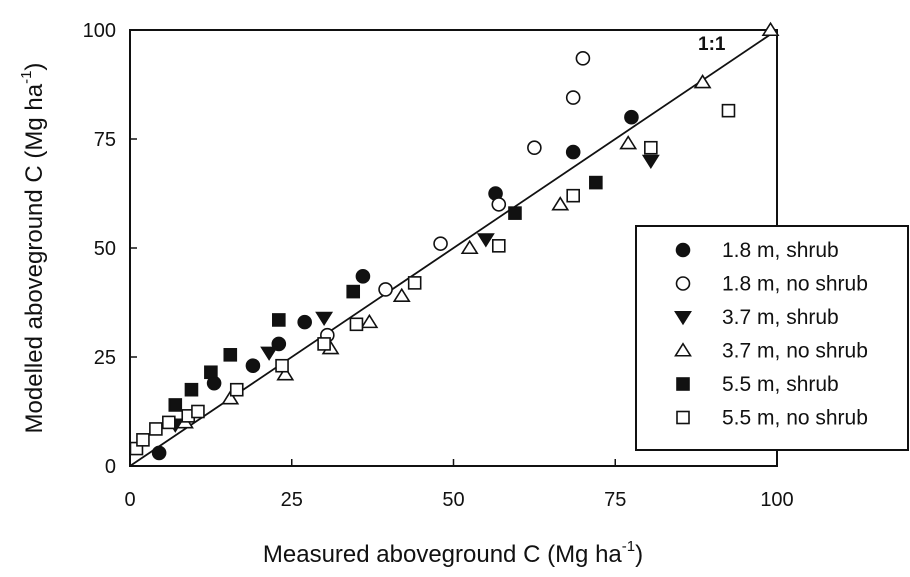  What do you see at coordinates (712, 44) in the screenshot?
I see `one-to-one-label: 1:1` at bounding box center [712, 44].